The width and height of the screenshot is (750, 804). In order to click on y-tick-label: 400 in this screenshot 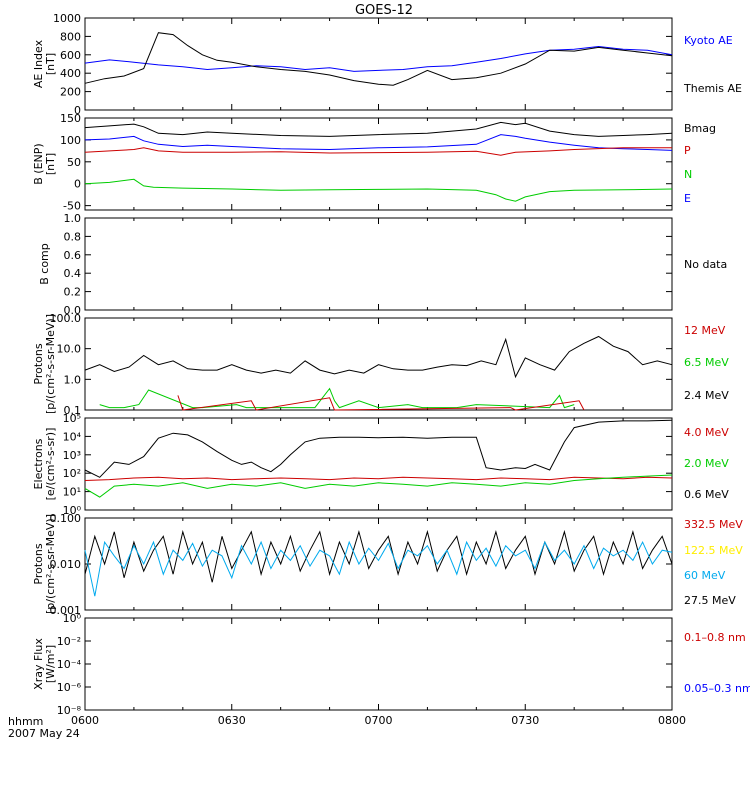, I will do `click(70, 73)`.